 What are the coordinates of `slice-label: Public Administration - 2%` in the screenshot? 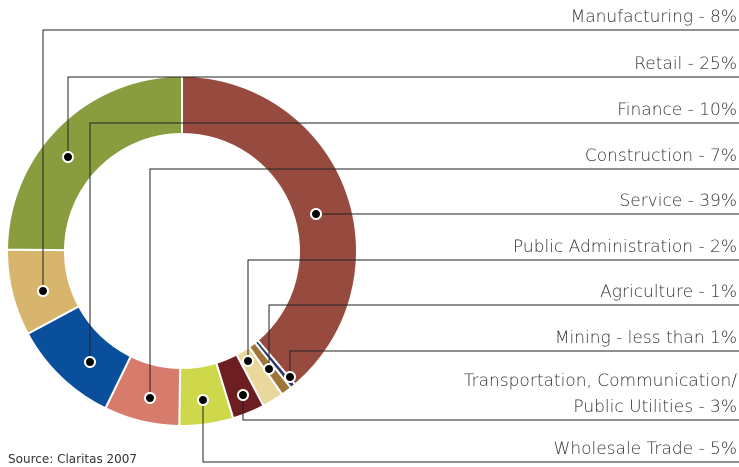 It's located at (624, 247).